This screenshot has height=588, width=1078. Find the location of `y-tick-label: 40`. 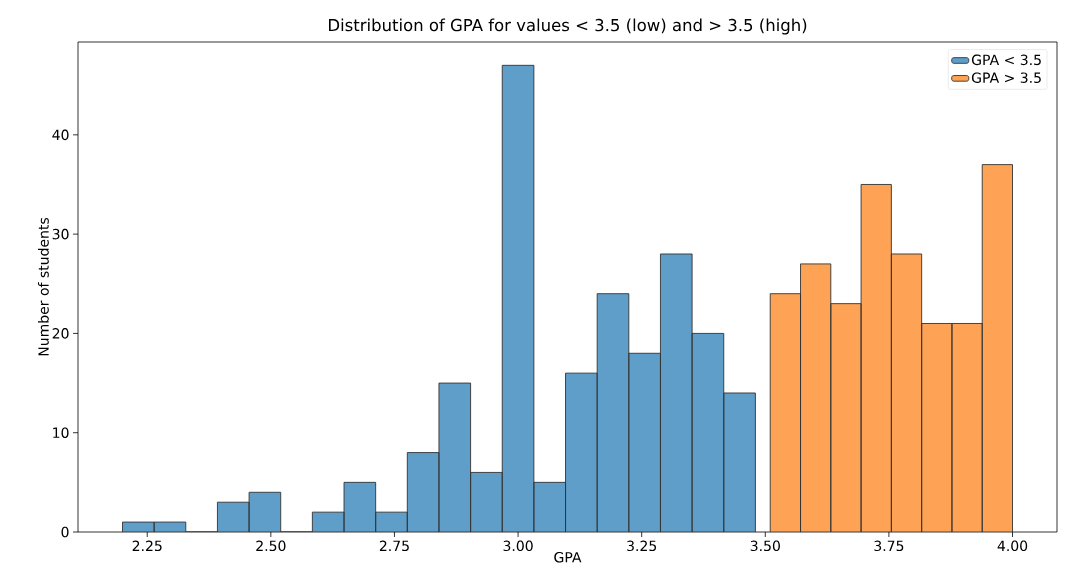

y-tick-label: 40 is located at coordinates (60, 135).